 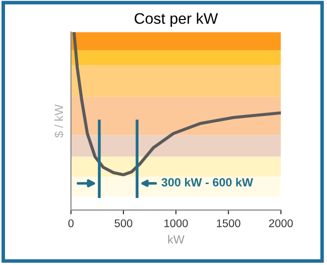 What do you see at coordinates (228, 223) in the screenshot?
I see `x-tick-label: 1500` at bounding box center [228, 223].